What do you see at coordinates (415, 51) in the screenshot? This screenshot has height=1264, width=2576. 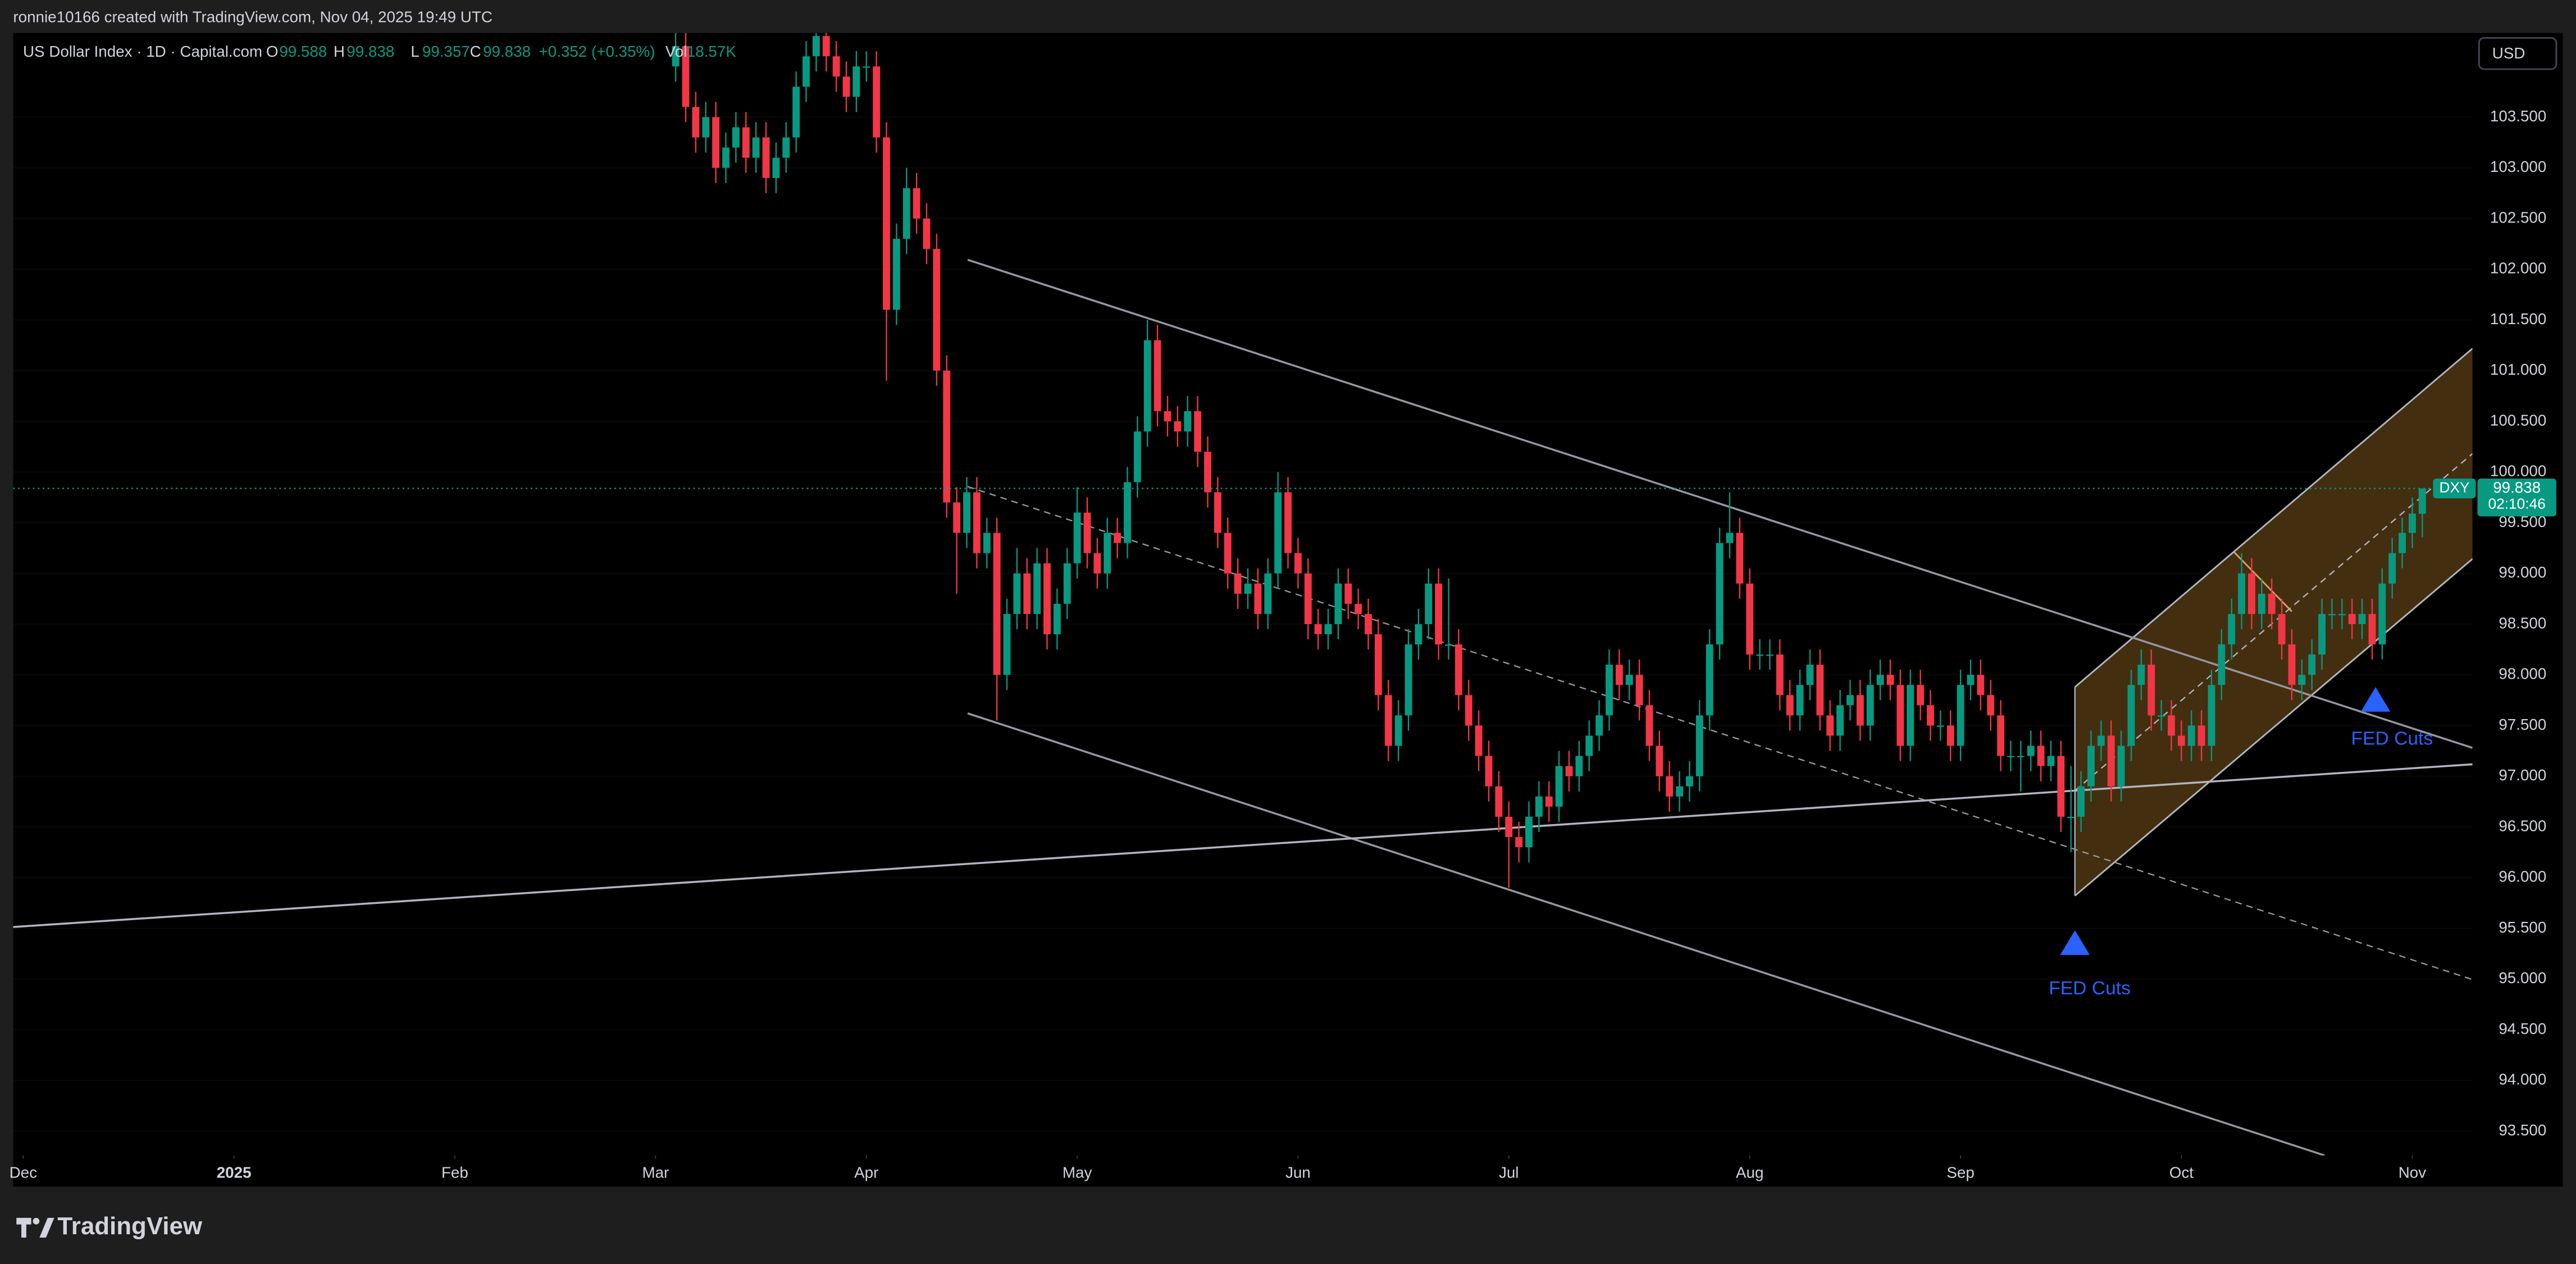 I see `legend-label: L` at bounding box center [415, 51].